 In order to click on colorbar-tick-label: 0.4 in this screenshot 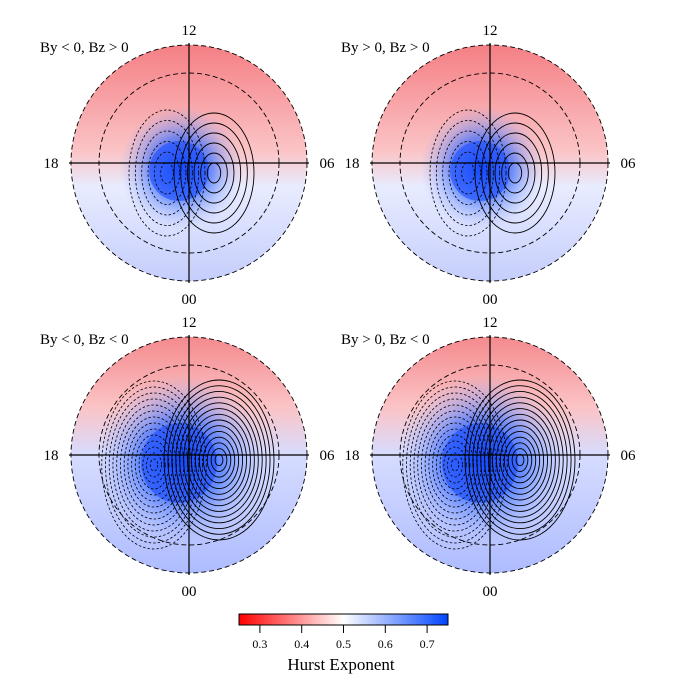, I will do `click(301, 644)`.